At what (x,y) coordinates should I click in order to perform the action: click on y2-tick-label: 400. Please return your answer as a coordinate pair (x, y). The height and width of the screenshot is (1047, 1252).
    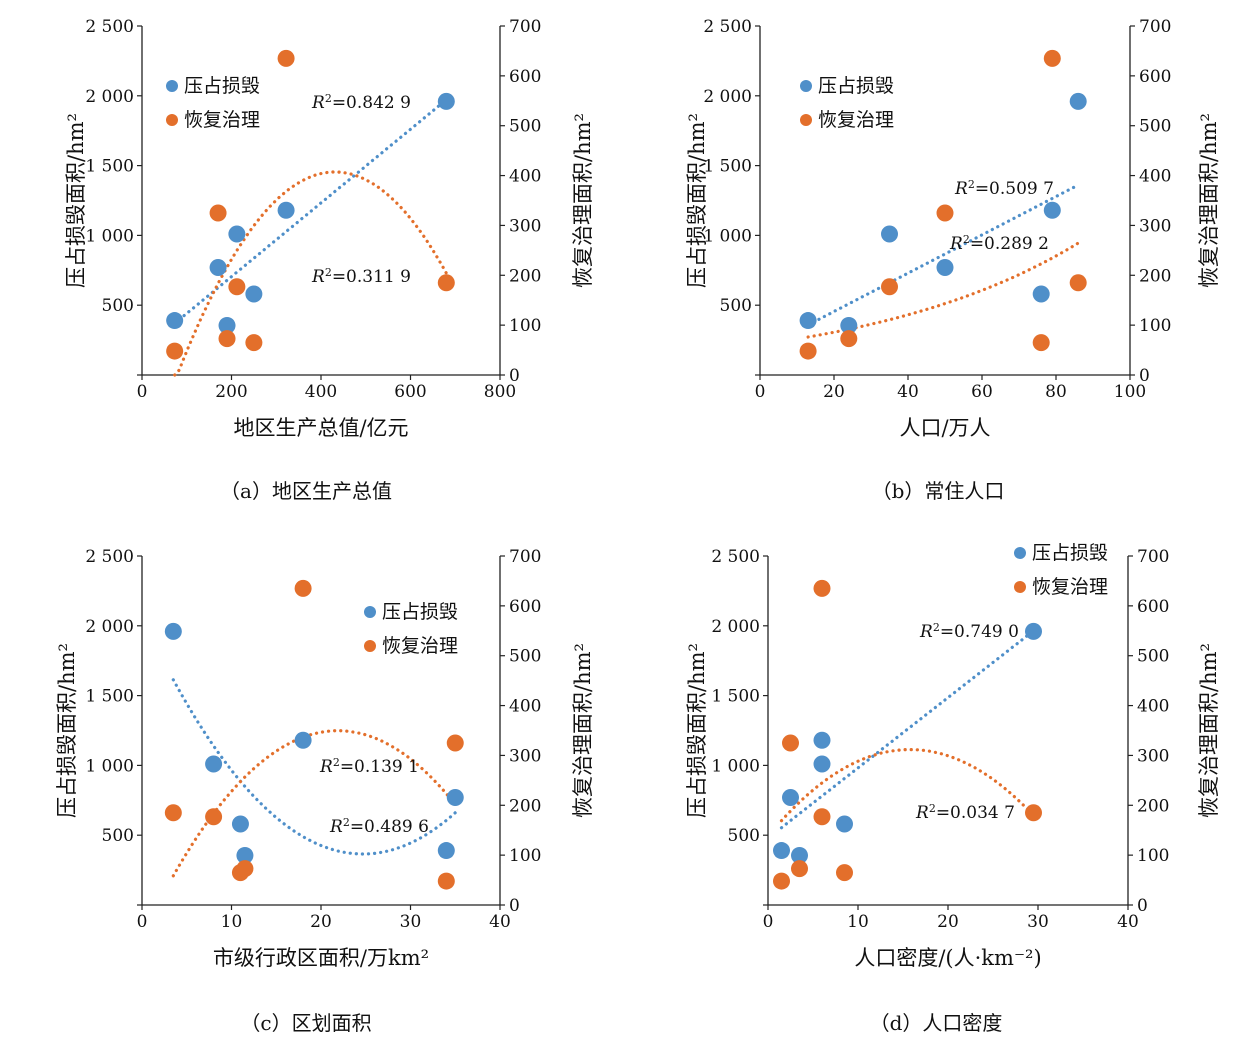
    Looking at the image, I should click on (1155, 177).